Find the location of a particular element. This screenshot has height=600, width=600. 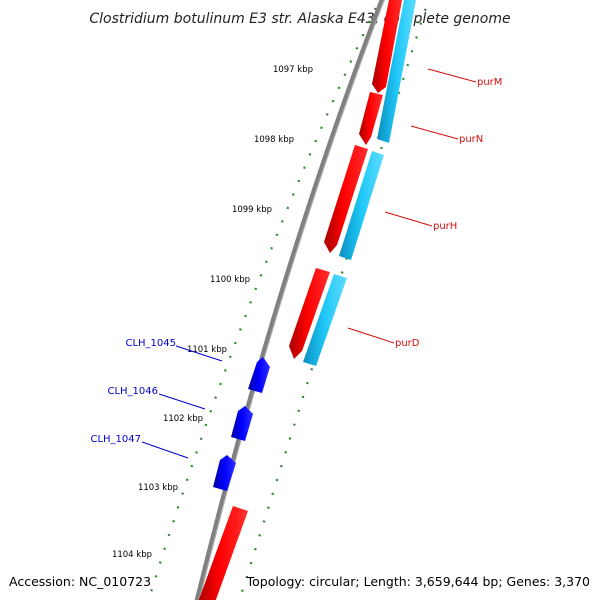

reverse-genes is located at coordinates (241, 424).